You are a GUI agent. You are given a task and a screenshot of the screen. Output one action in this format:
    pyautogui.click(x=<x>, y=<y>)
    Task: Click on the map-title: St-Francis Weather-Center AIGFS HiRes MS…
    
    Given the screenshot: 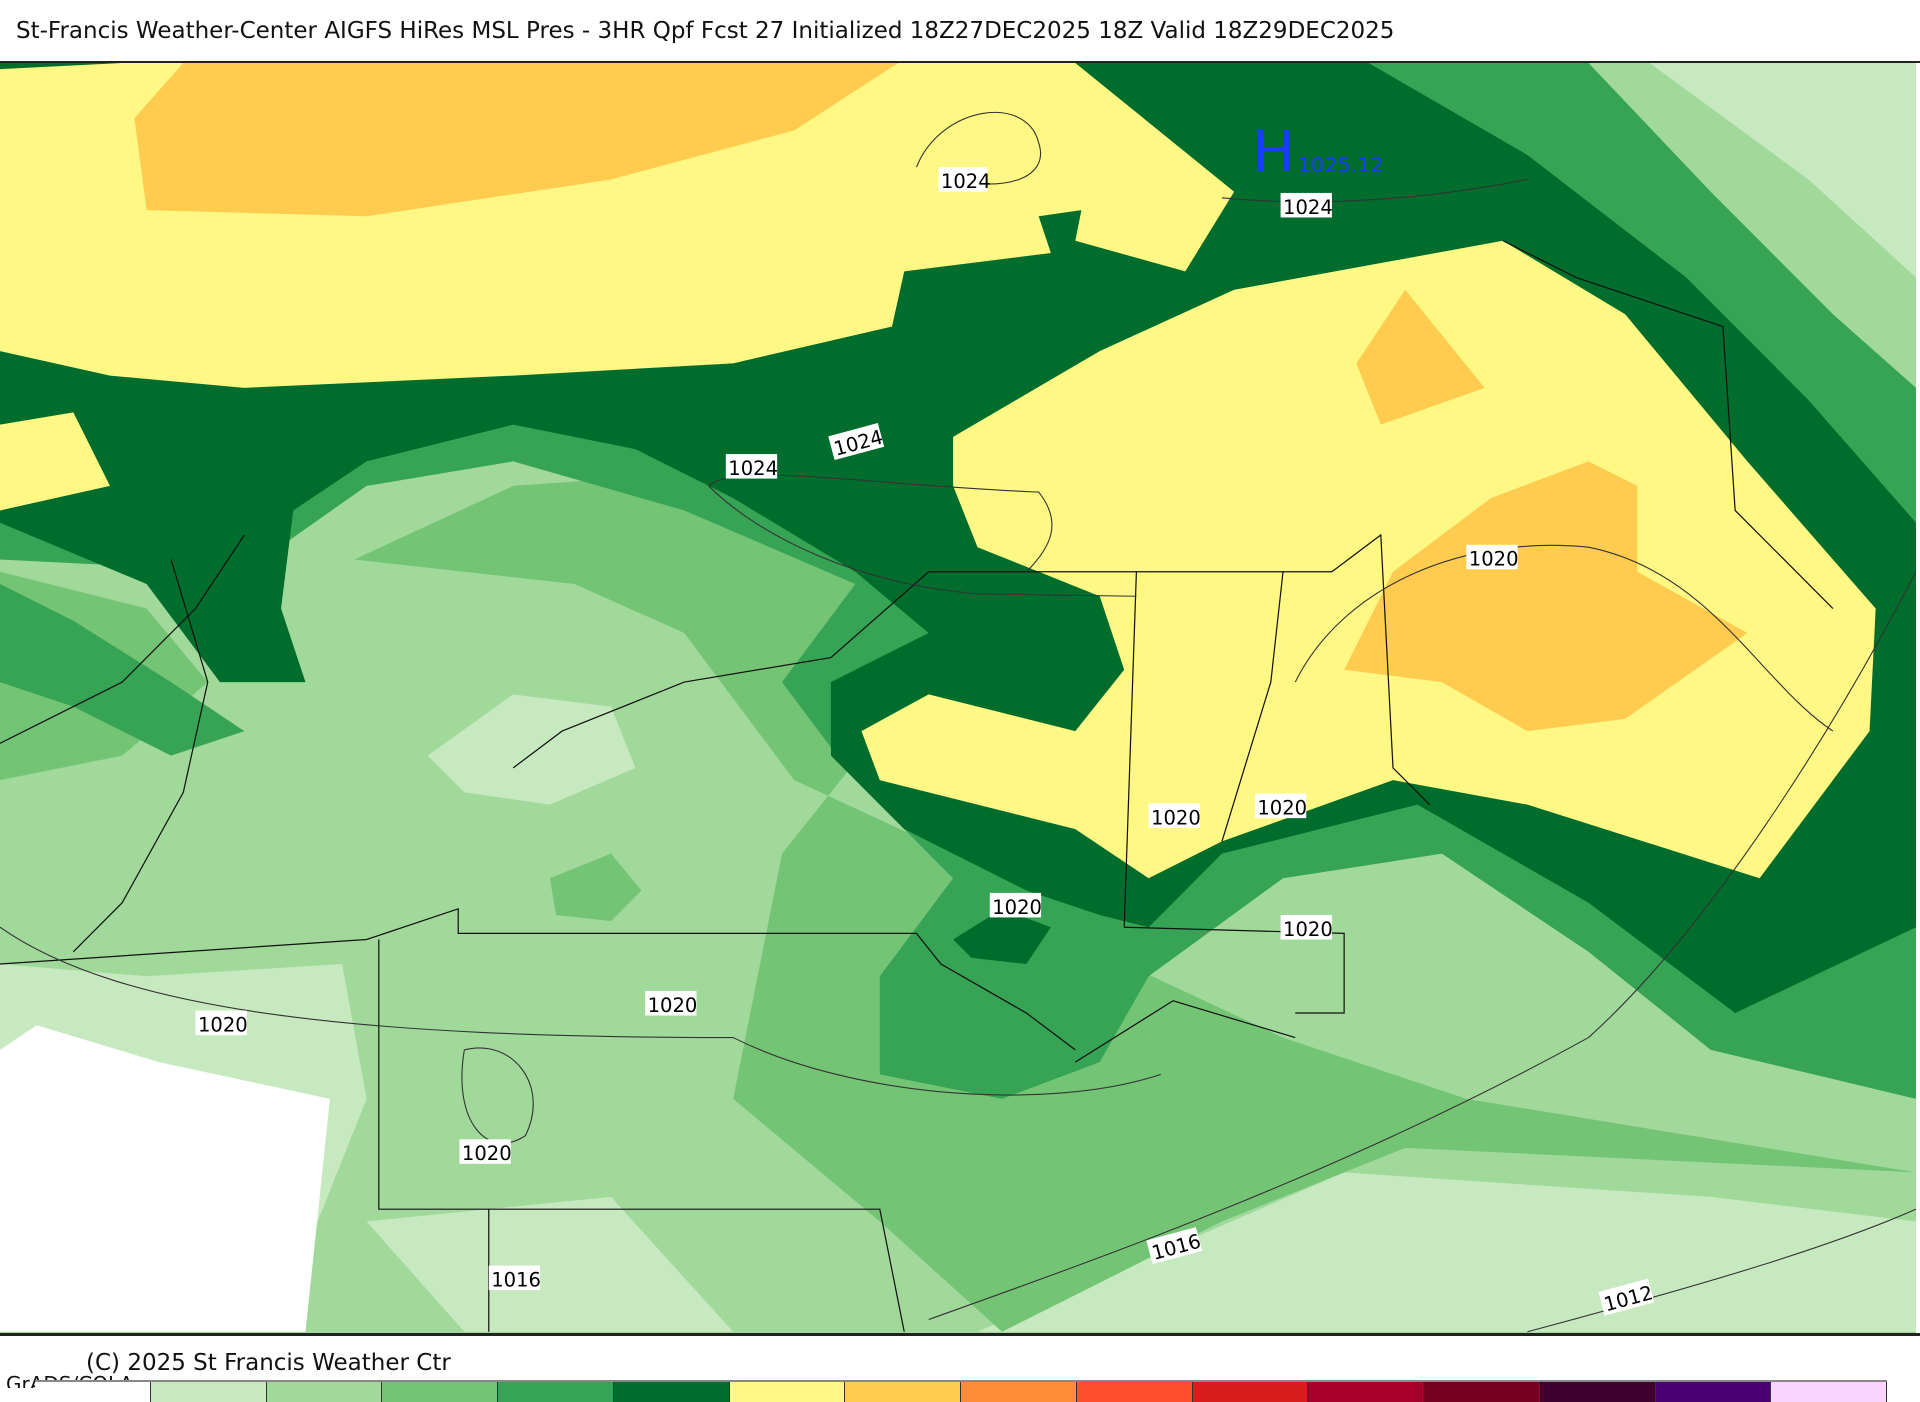 What is the action you would take?
    pyautogui.click(x=705, y=31)
    